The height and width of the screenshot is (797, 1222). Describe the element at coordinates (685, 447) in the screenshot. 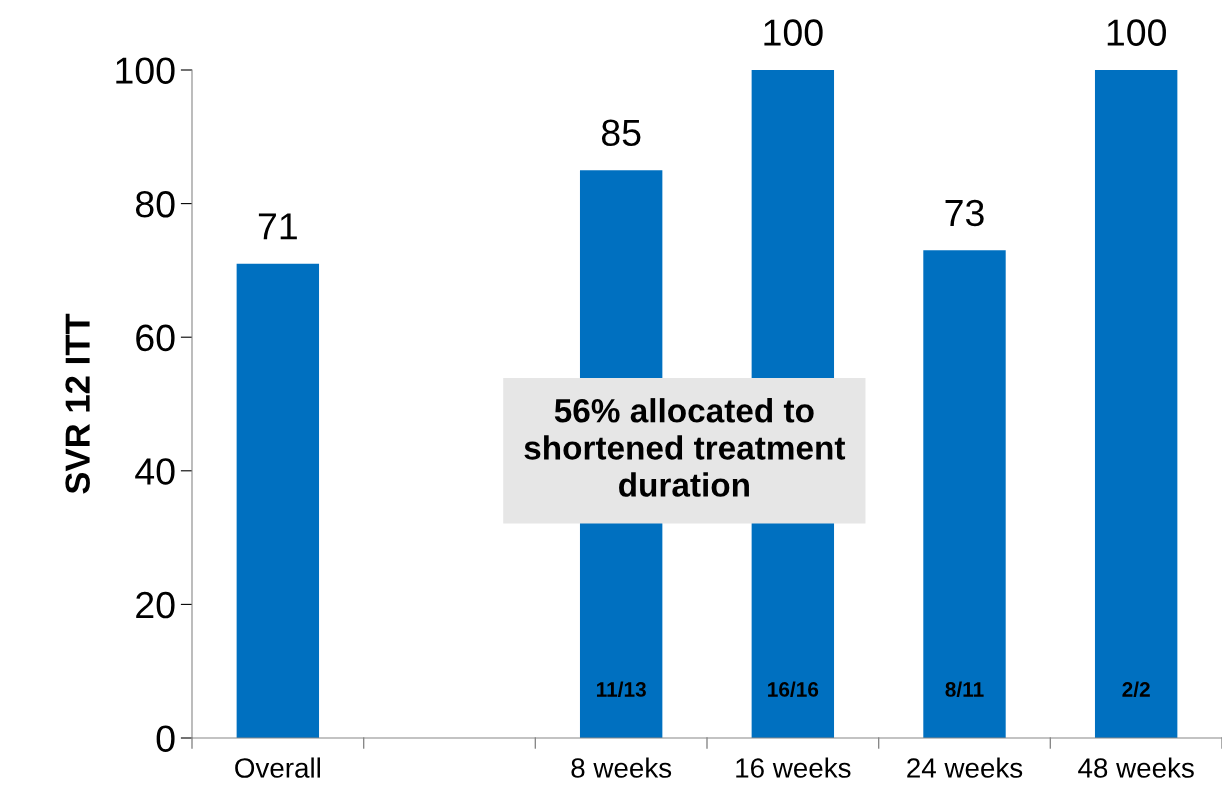

I see `annotation: 56% allocated to shortened treatment duration` at that location.